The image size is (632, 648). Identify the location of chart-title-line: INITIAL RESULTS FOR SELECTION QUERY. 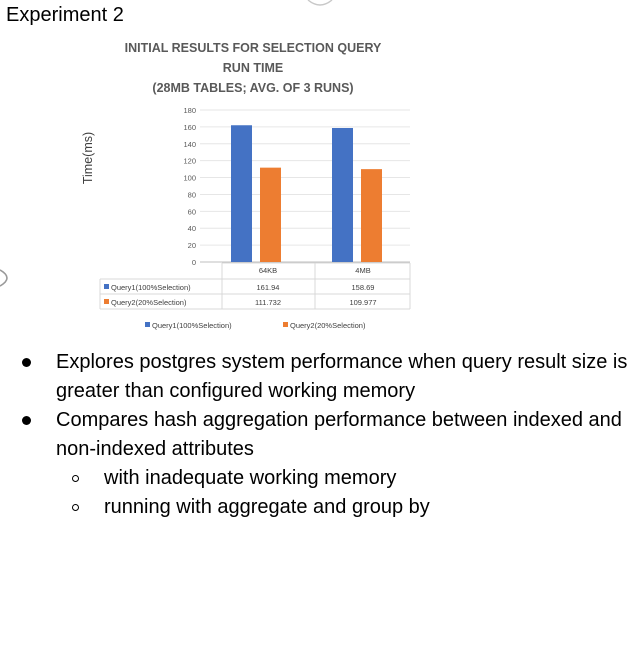
(253, 48).